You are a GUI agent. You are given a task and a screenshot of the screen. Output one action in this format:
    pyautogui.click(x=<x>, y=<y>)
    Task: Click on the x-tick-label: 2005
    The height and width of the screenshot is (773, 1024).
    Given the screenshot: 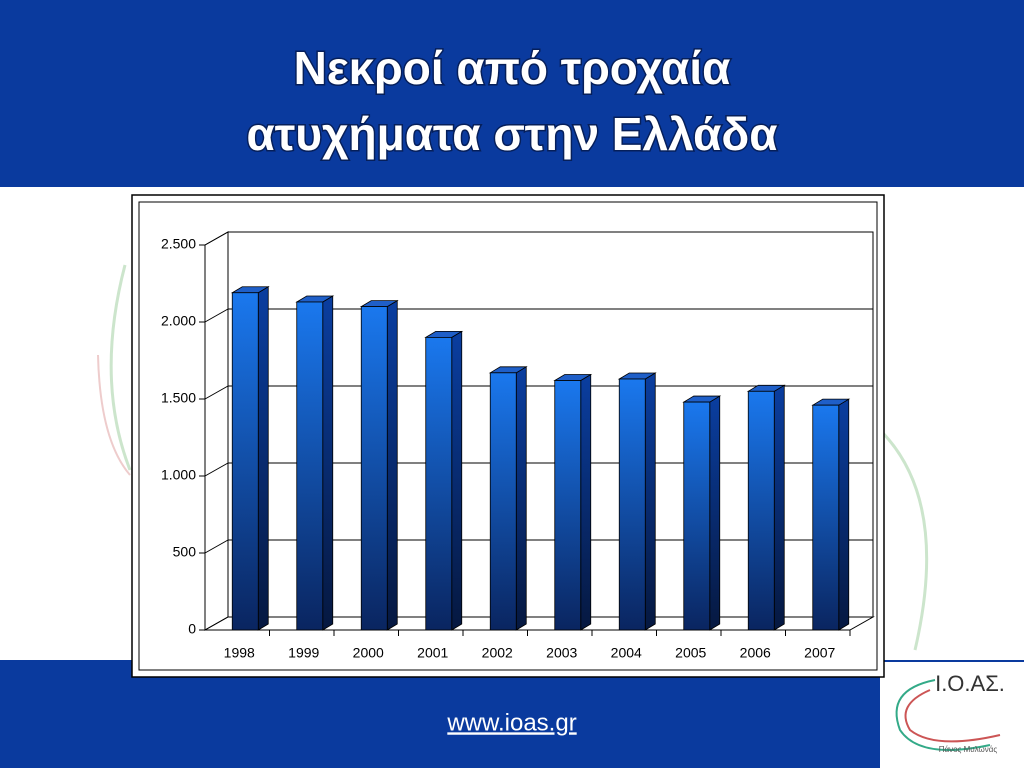 What is the action you would take?
    pyautogui.click(x=690, y=653)
    